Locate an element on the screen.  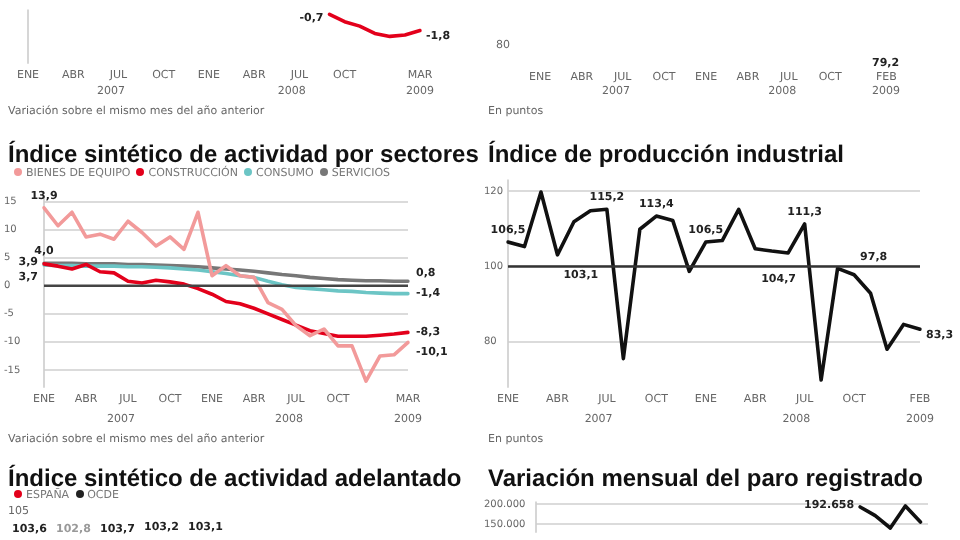
chart-title: Índice sintético de actividad por sectores is located at coordinates (243, 154).